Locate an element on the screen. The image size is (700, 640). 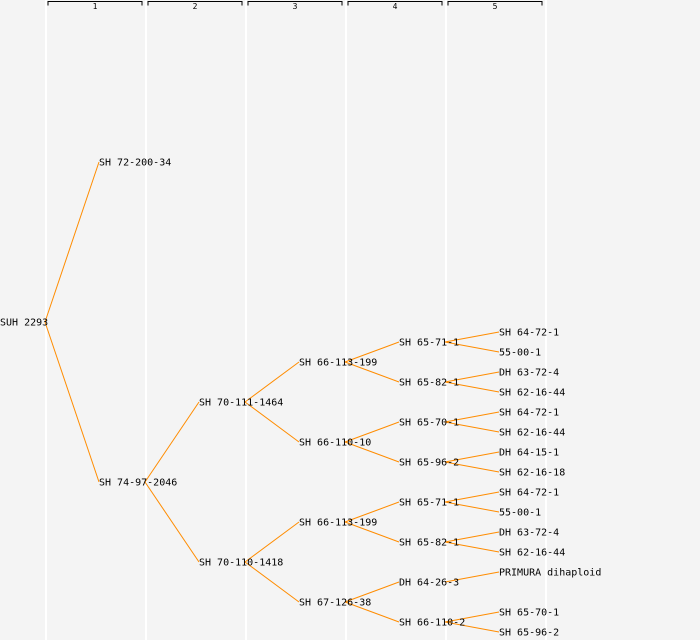
tree-node-label: SUH 2293 is located at coordinates (24, 323).